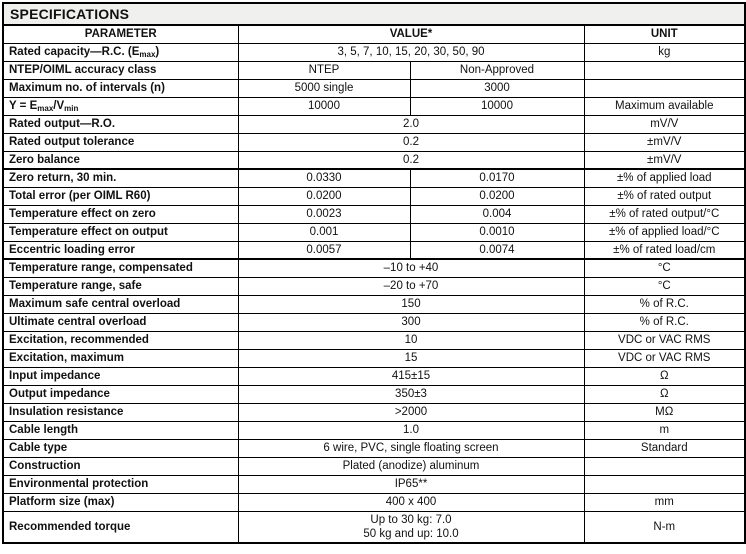 This screenshot has height=554, width=746. I want to click on table-row: Excitation, recommended 10 VDC or VAC RMS, so click(374, 340).